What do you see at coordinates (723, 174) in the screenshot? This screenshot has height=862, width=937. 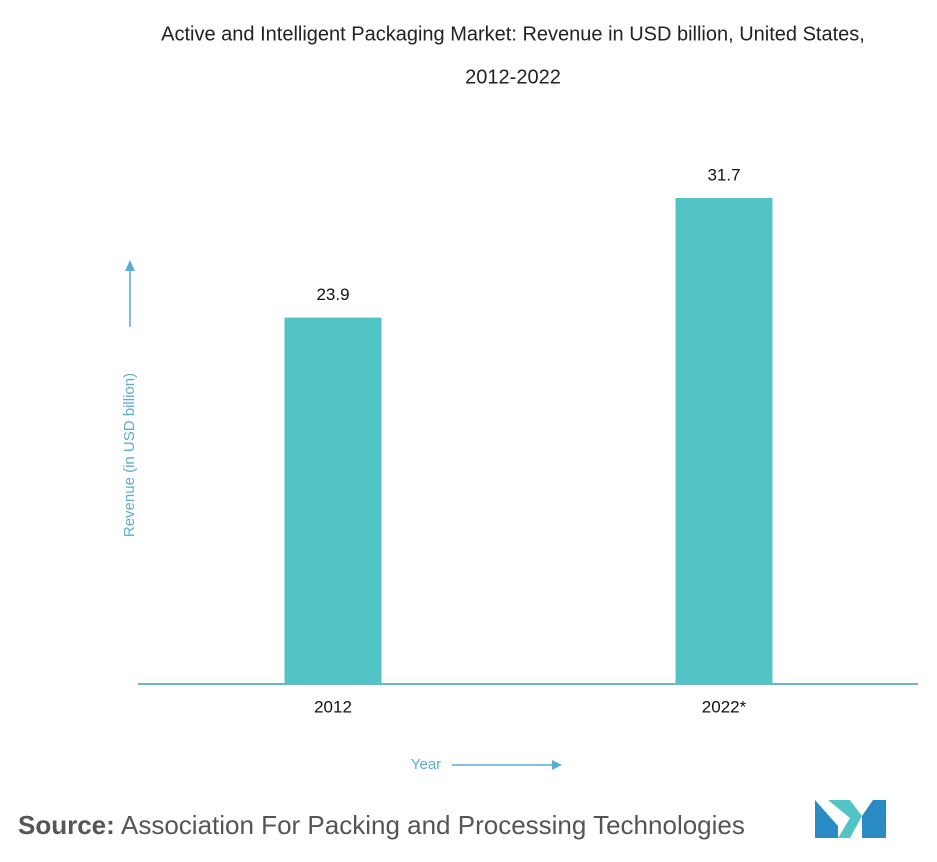 I see `data-label: 31.7` at bounding box center [723, 174].